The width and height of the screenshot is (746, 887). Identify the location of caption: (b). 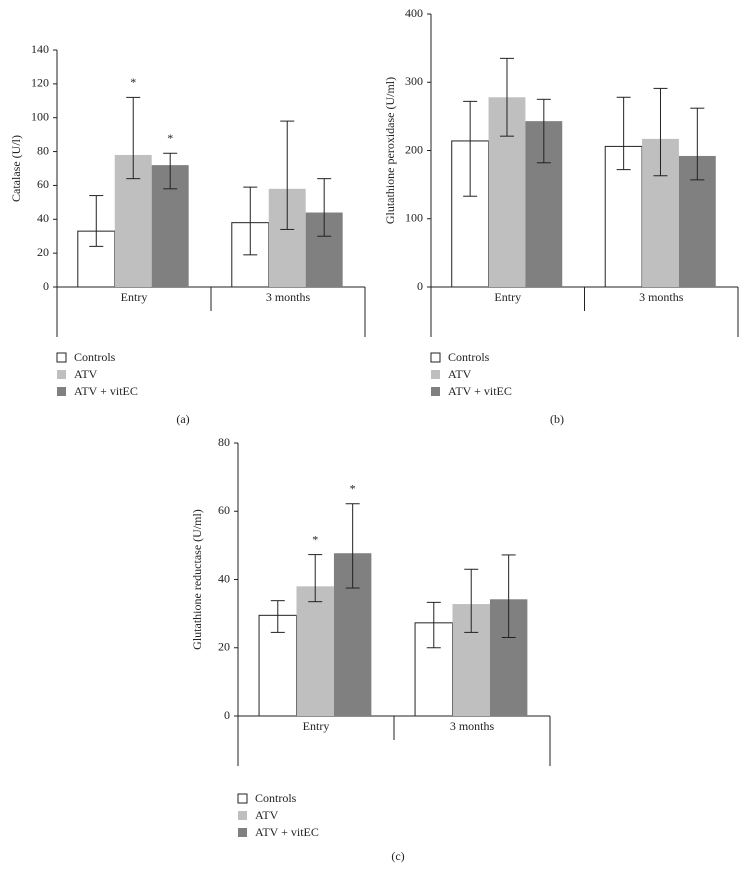
(557, 419).